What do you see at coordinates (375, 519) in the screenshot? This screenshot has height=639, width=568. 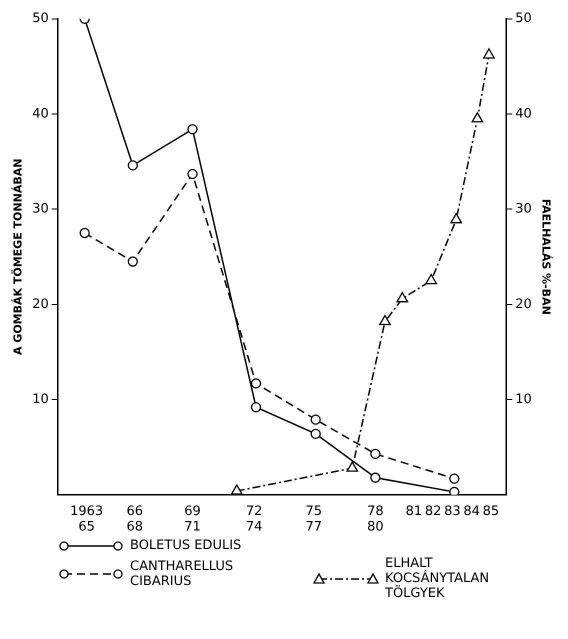 I see `x-tick-label: 78 80` at bounding box center [375, 519].